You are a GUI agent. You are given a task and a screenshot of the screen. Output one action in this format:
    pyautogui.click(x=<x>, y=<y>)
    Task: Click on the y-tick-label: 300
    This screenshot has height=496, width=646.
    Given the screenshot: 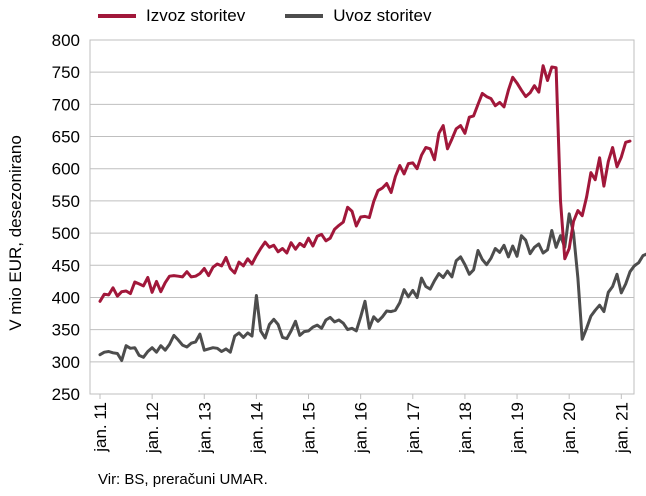 What is the action you would take?
    pyautogui.click(x=66, y=362)
    